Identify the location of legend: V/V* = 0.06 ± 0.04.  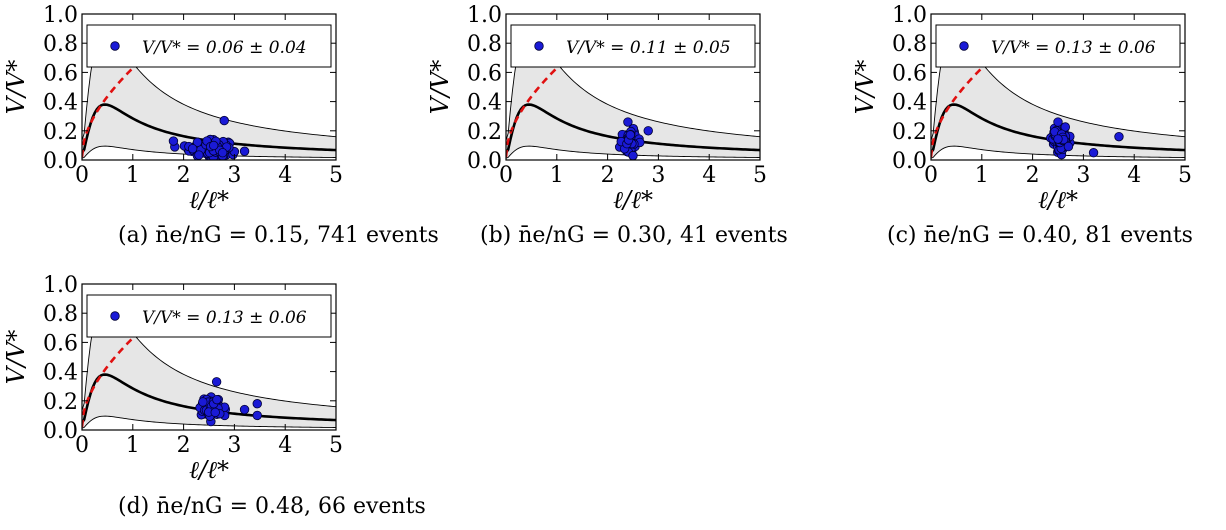
(209, 46).